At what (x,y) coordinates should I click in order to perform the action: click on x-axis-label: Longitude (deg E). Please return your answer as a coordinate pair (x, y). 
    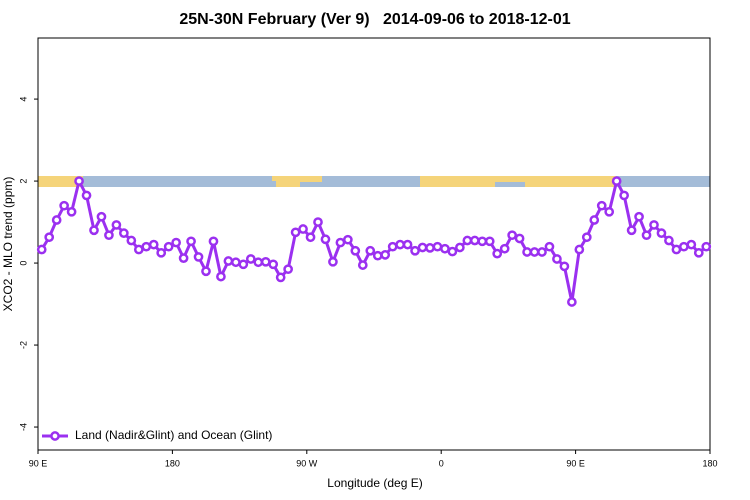
    Looking at the image, I should click on (374, 483).